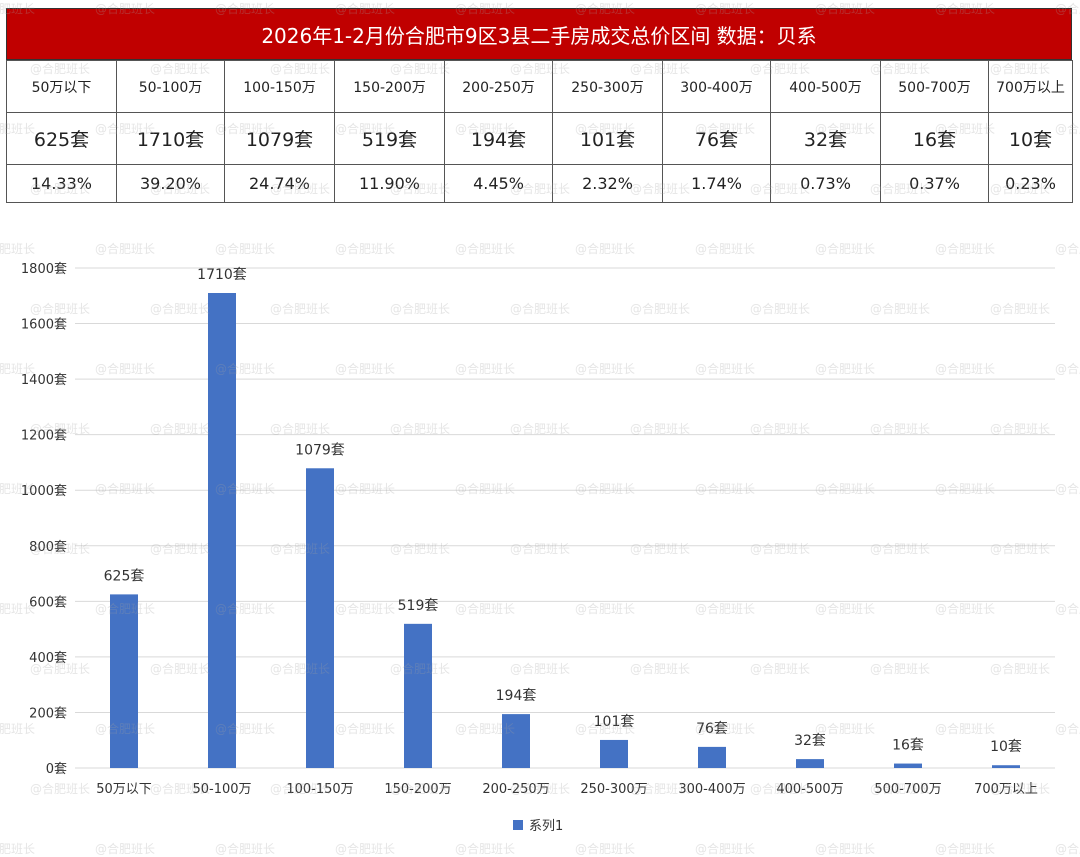  What do you see at coordinates (44, 436) in the screenshot?
I see `y-tick-label: 1200套` at bounding box center [44, 436].